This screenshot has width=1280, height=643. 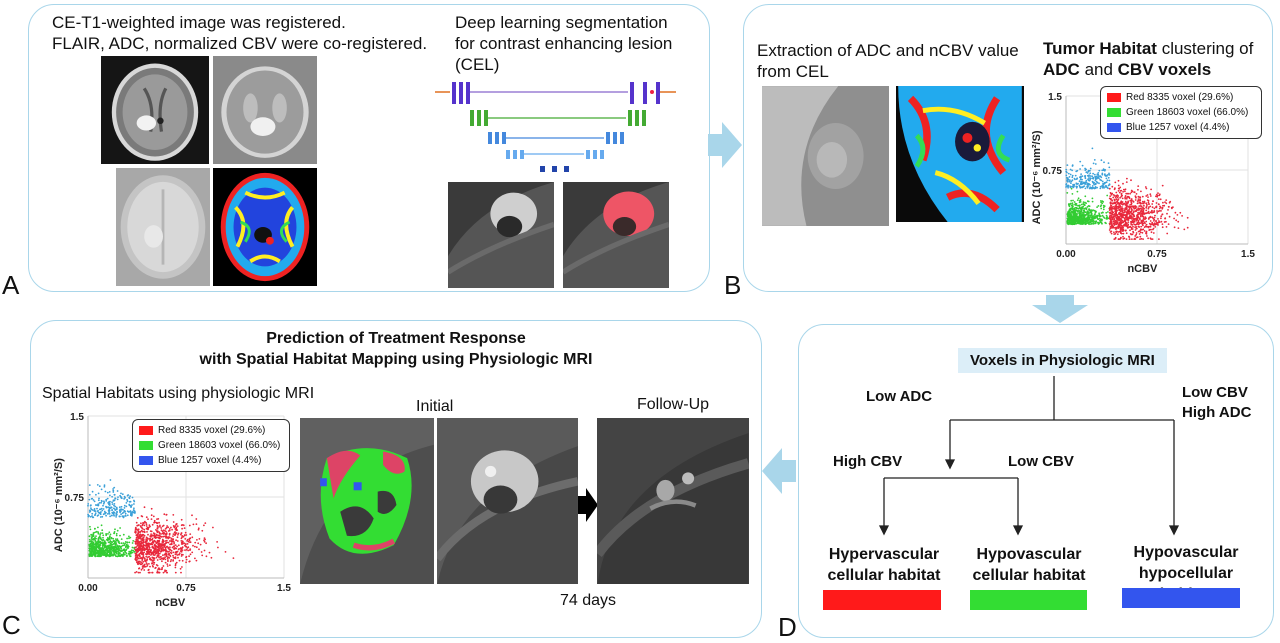 I want to click on title-clustering: clustering of, so click(x=1205, y=48).